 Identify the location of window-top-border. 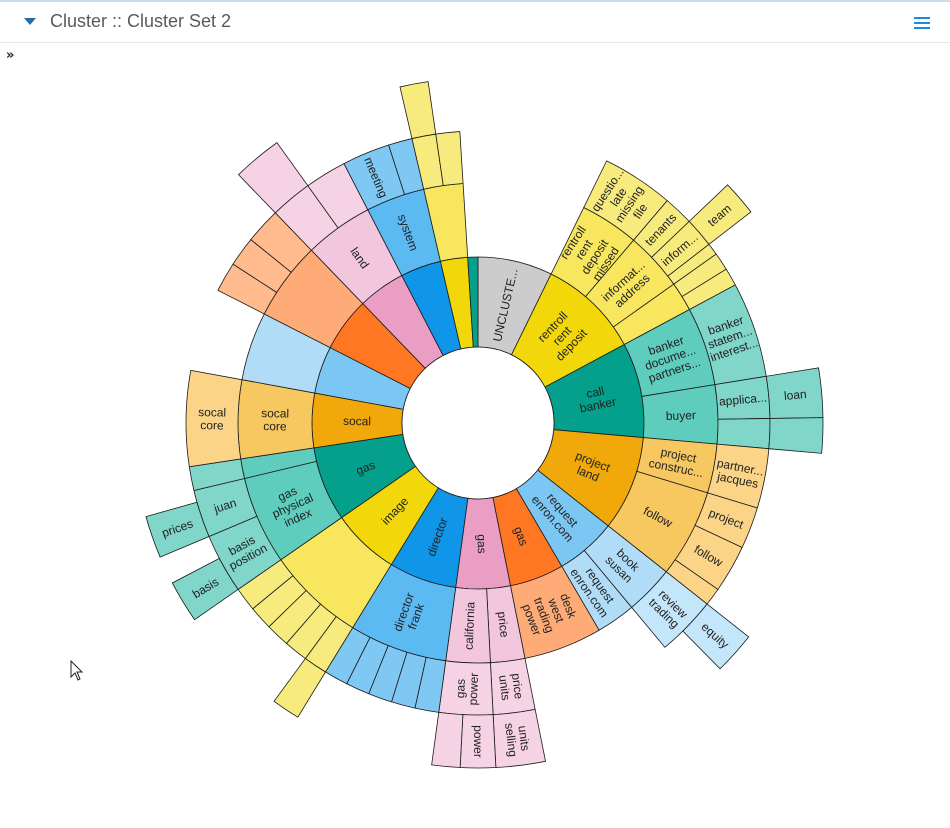
(475, 1).